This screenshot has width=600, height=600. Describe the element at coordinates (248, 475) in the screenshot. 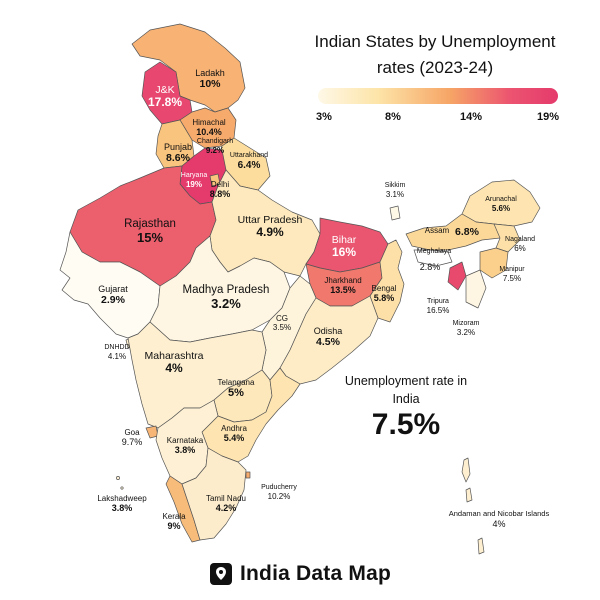

I see `region-puducherry` at that location.